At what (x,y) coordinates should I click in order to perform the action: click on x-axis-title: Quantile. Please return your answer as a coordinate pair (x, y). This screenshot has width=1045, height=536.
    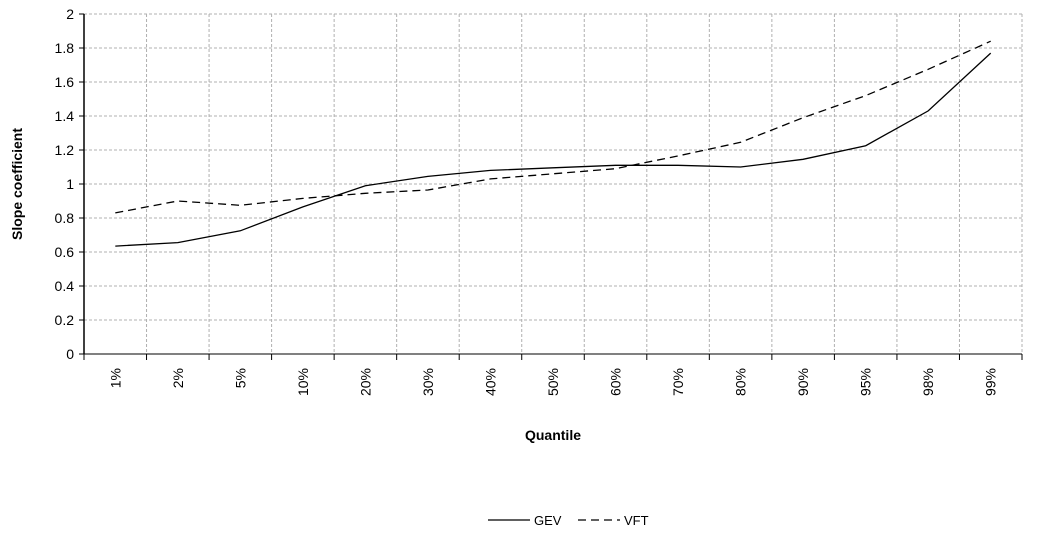
    Looking at the image, I should click on (553, 435).